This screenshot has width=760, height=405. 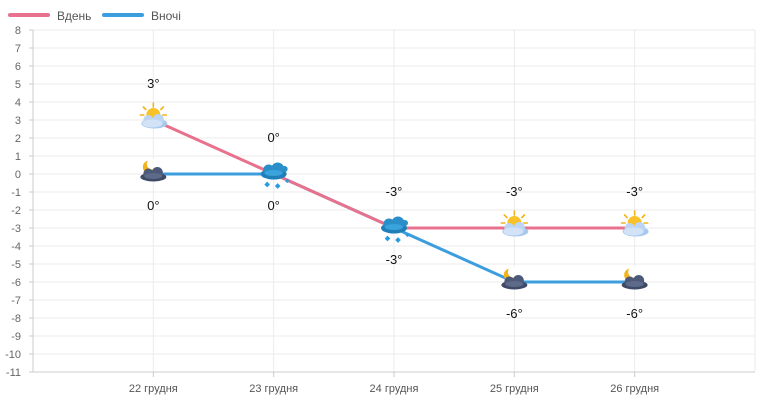 I want to click on y-tick-label: 1, so click(x=18, y=157).